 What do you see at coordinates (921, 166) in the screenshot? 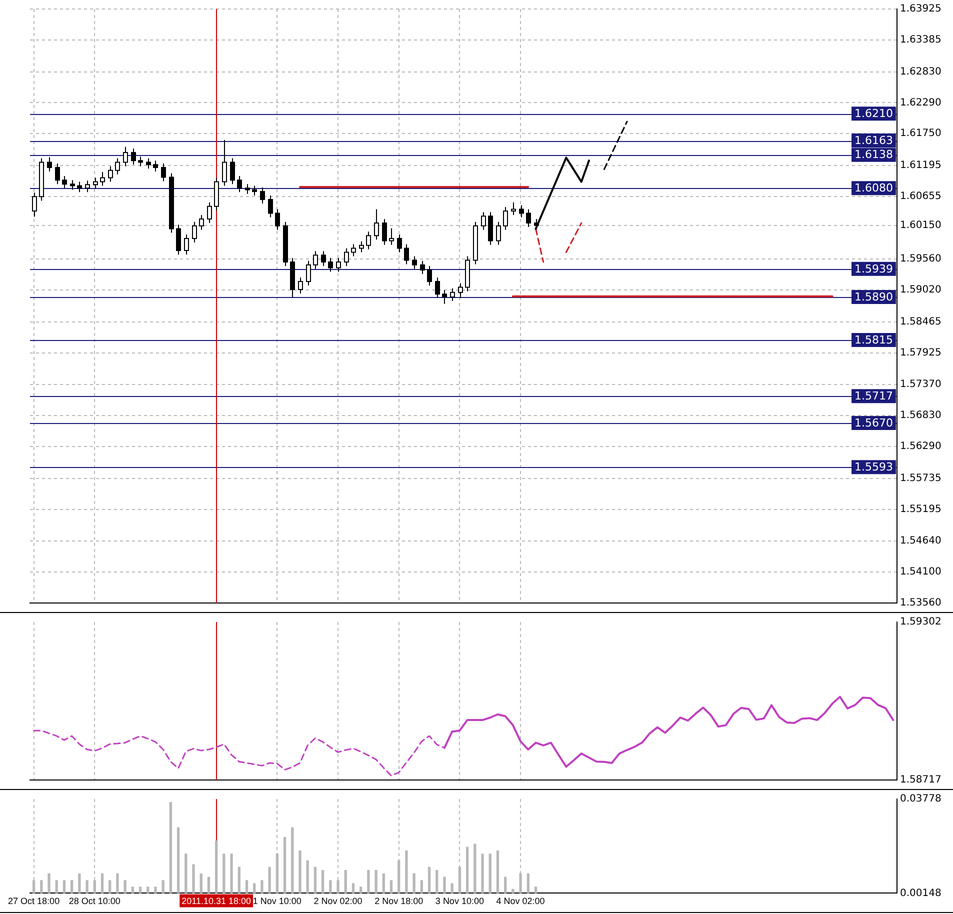
I see `y-tick-label: 1.61195` at bounding box center [921, 166].